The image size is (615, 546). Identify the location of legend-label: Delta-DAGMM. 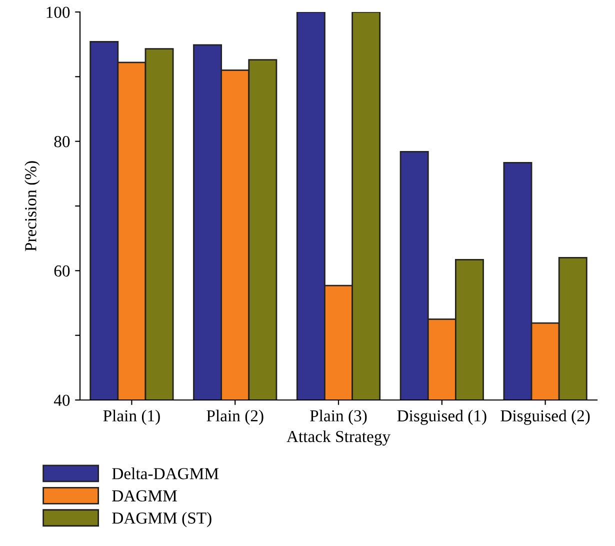
(165, 474).